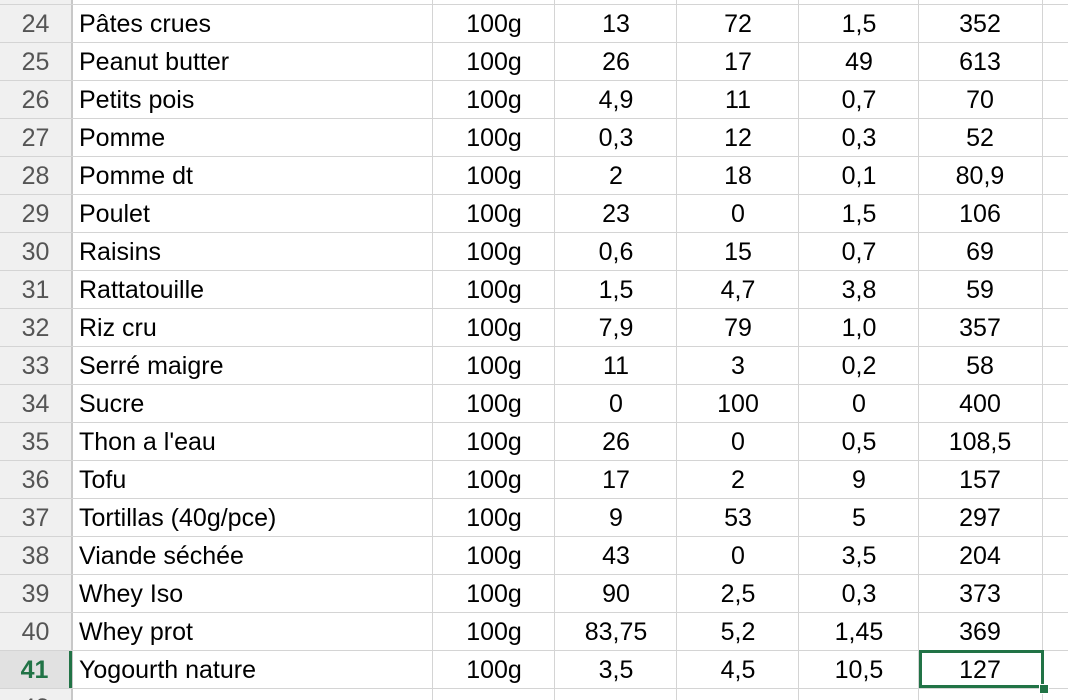 The height and width of the screenshot is (700, 1068). What do you see at coordinates (1044, 689) in the screenshot?
I see `fill-handle` at bounding box center [1044, 689].